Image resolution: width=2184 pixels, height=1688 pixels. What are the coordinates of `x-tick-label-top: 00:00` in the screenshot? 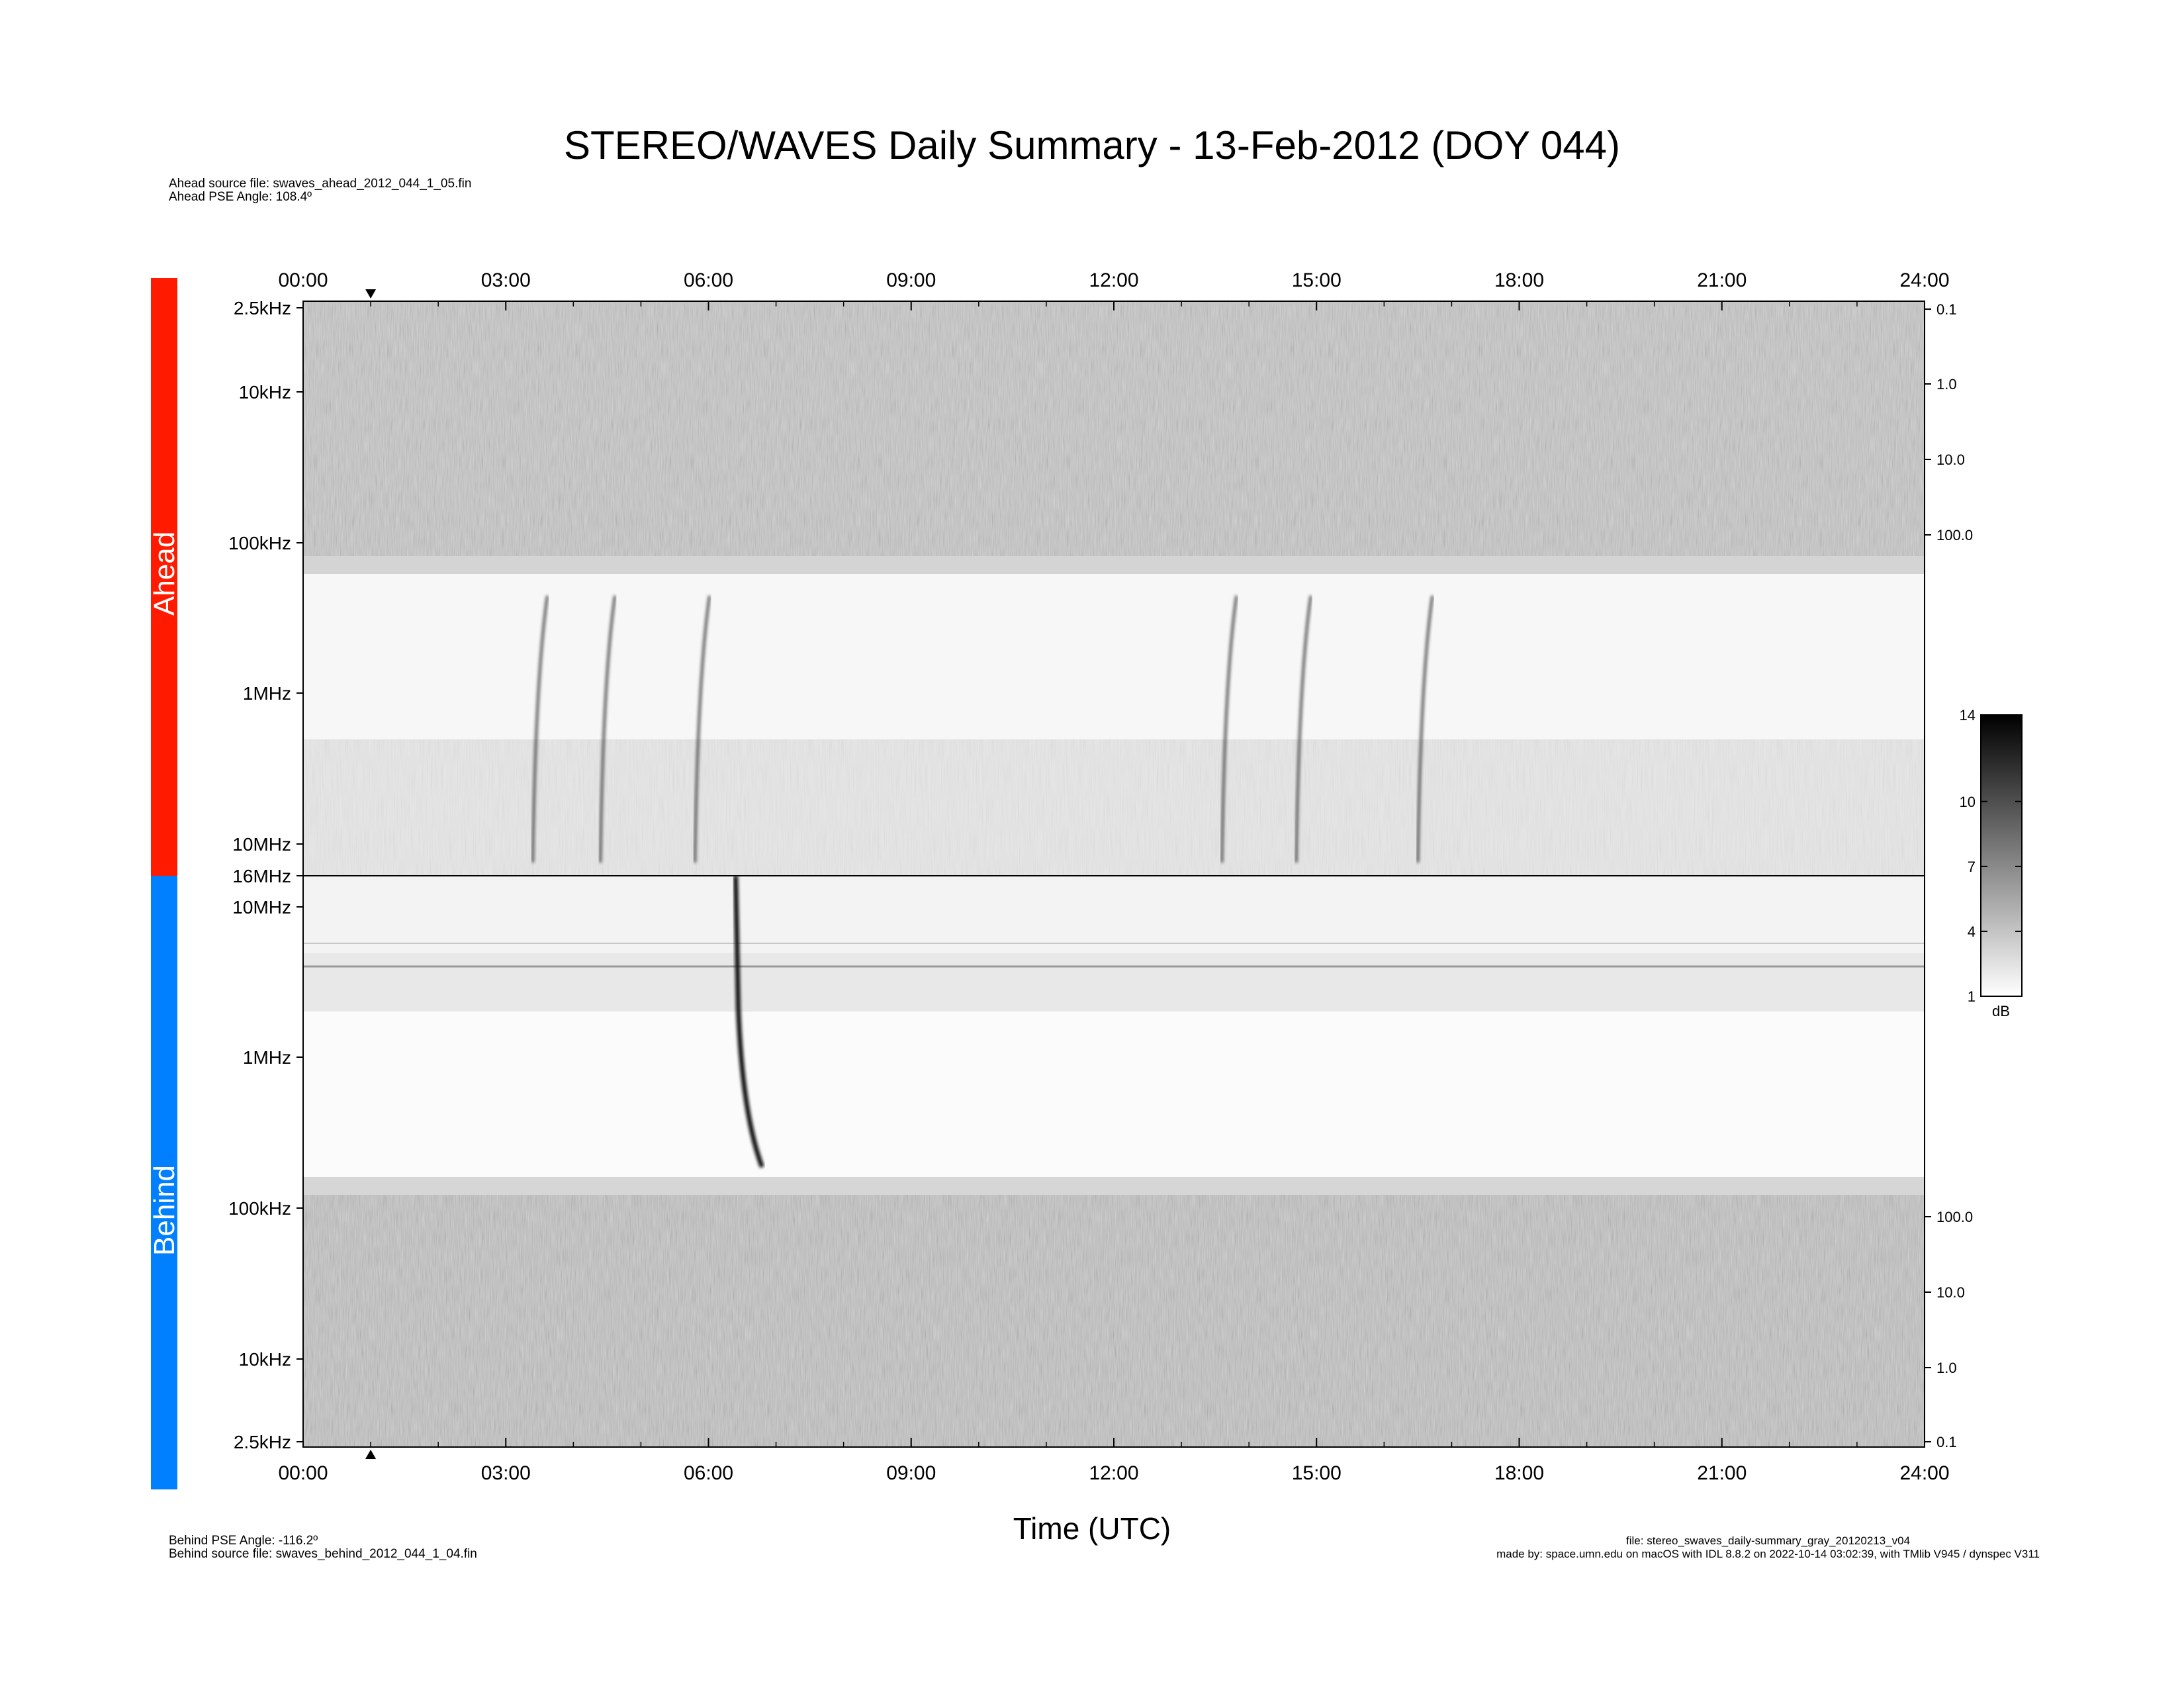 It's located at (303, 280).